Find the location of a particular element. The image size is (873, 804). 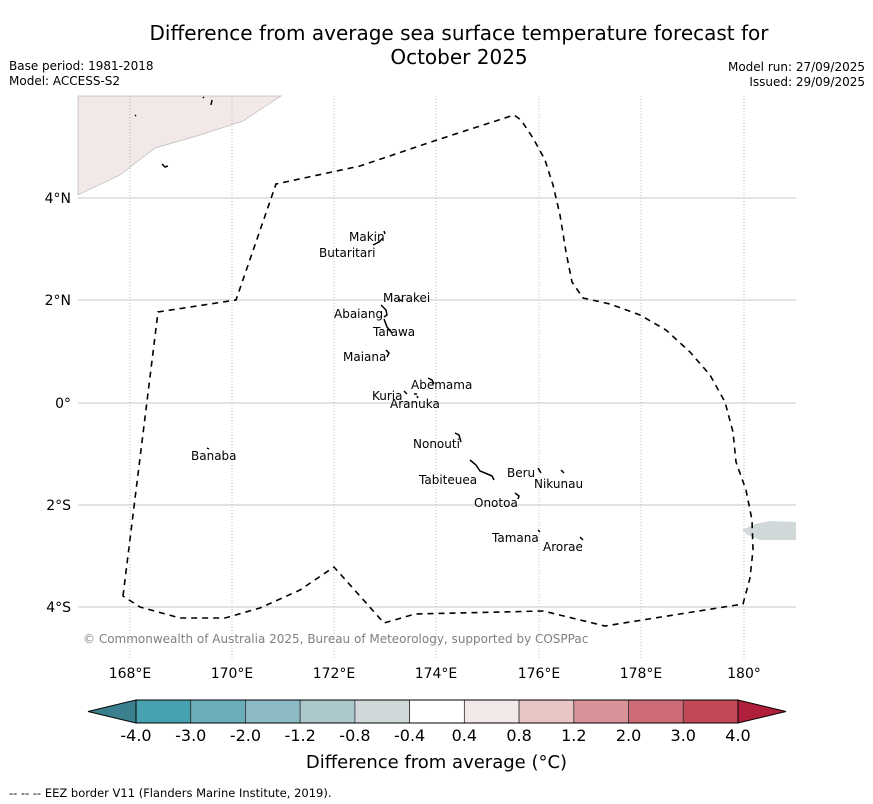

island-maiana is located at coordinates (387, 353).